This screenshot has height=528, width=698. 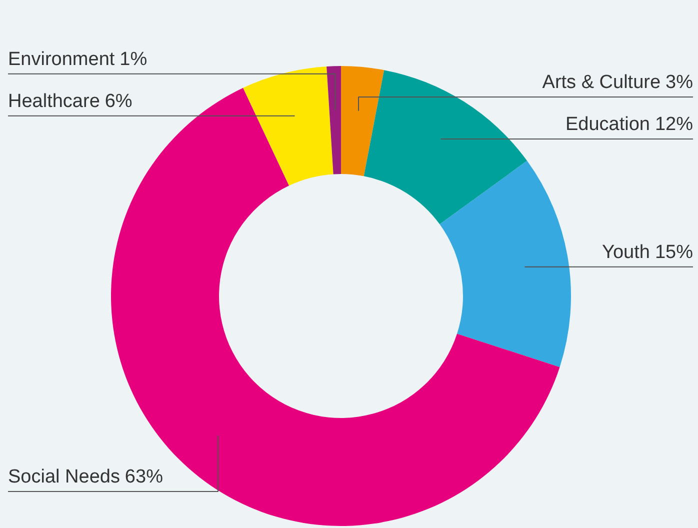 I want to click on data-label: 12%, so click(x=674, y=124).